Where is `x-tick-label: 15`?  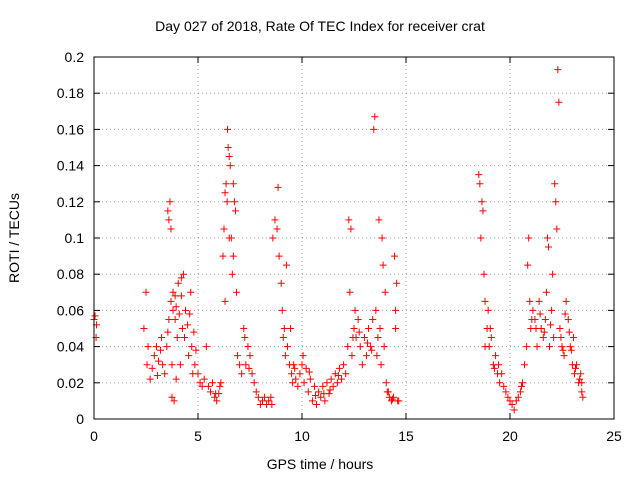
x-tick-label: 15 is located at coordinates (406, 436).